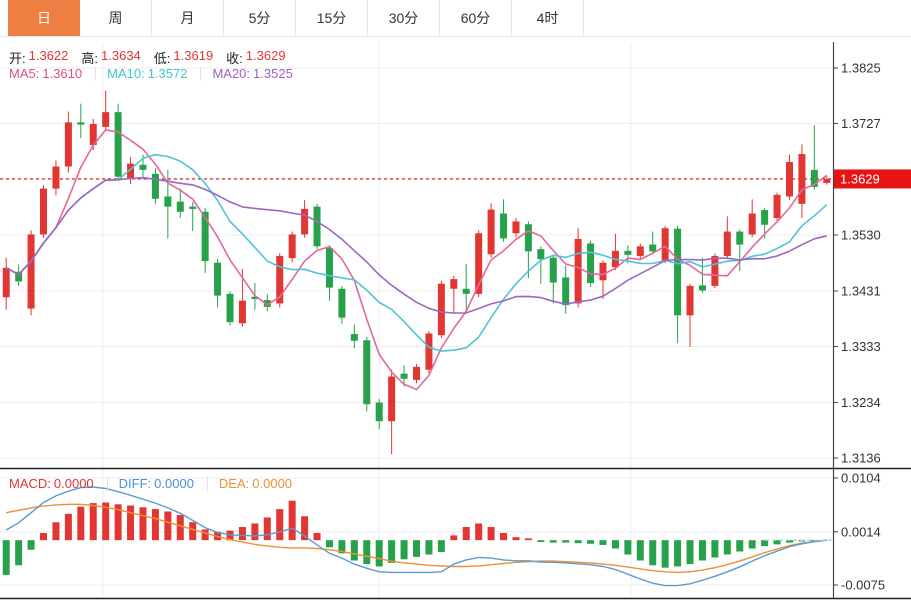 The image size is (911, 601). I want to click on price-tick-label: 1.3136, so click(861, 458).